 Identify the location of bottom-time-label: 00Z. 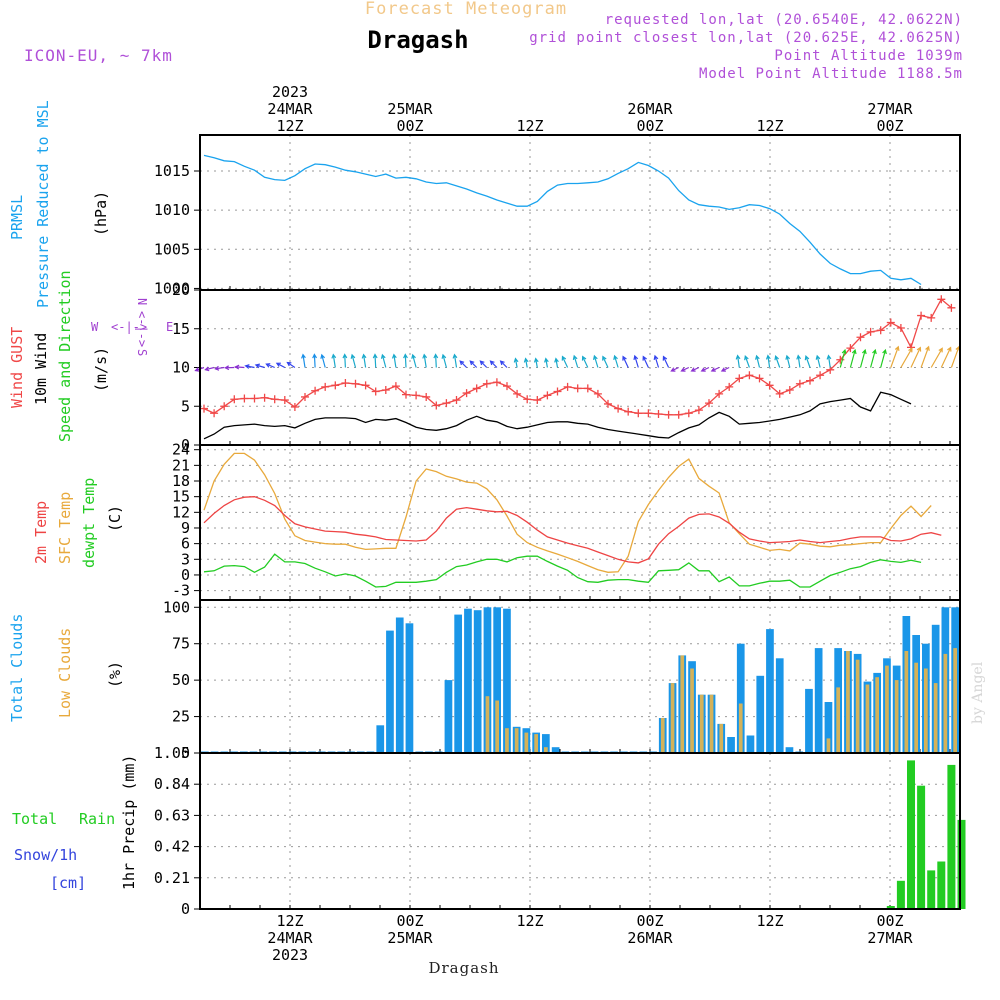
(409, 921).